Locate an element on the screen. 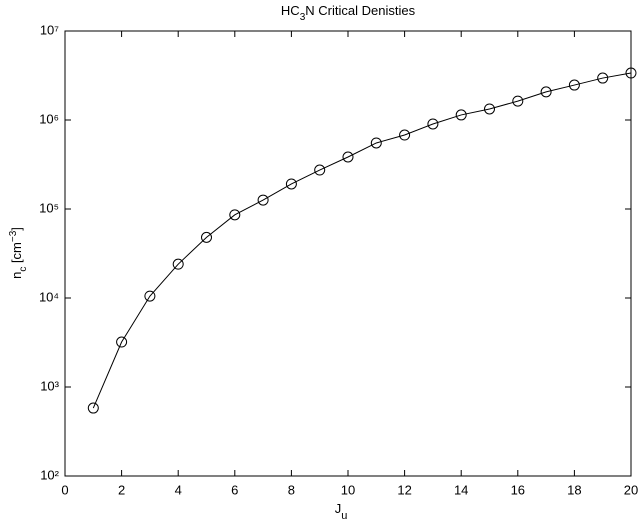  x-tick-label: 6 is located at coordinates (234, 489).